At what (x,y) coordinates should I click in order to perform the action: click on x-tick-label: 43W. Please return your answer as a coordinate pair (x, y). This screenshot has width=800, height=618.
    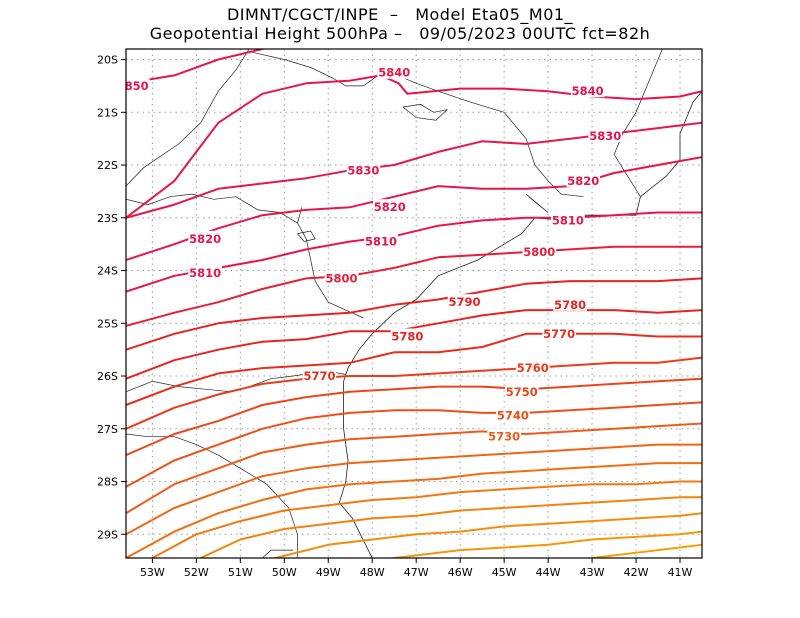
    Looking at the image, I should click on (592, 572).